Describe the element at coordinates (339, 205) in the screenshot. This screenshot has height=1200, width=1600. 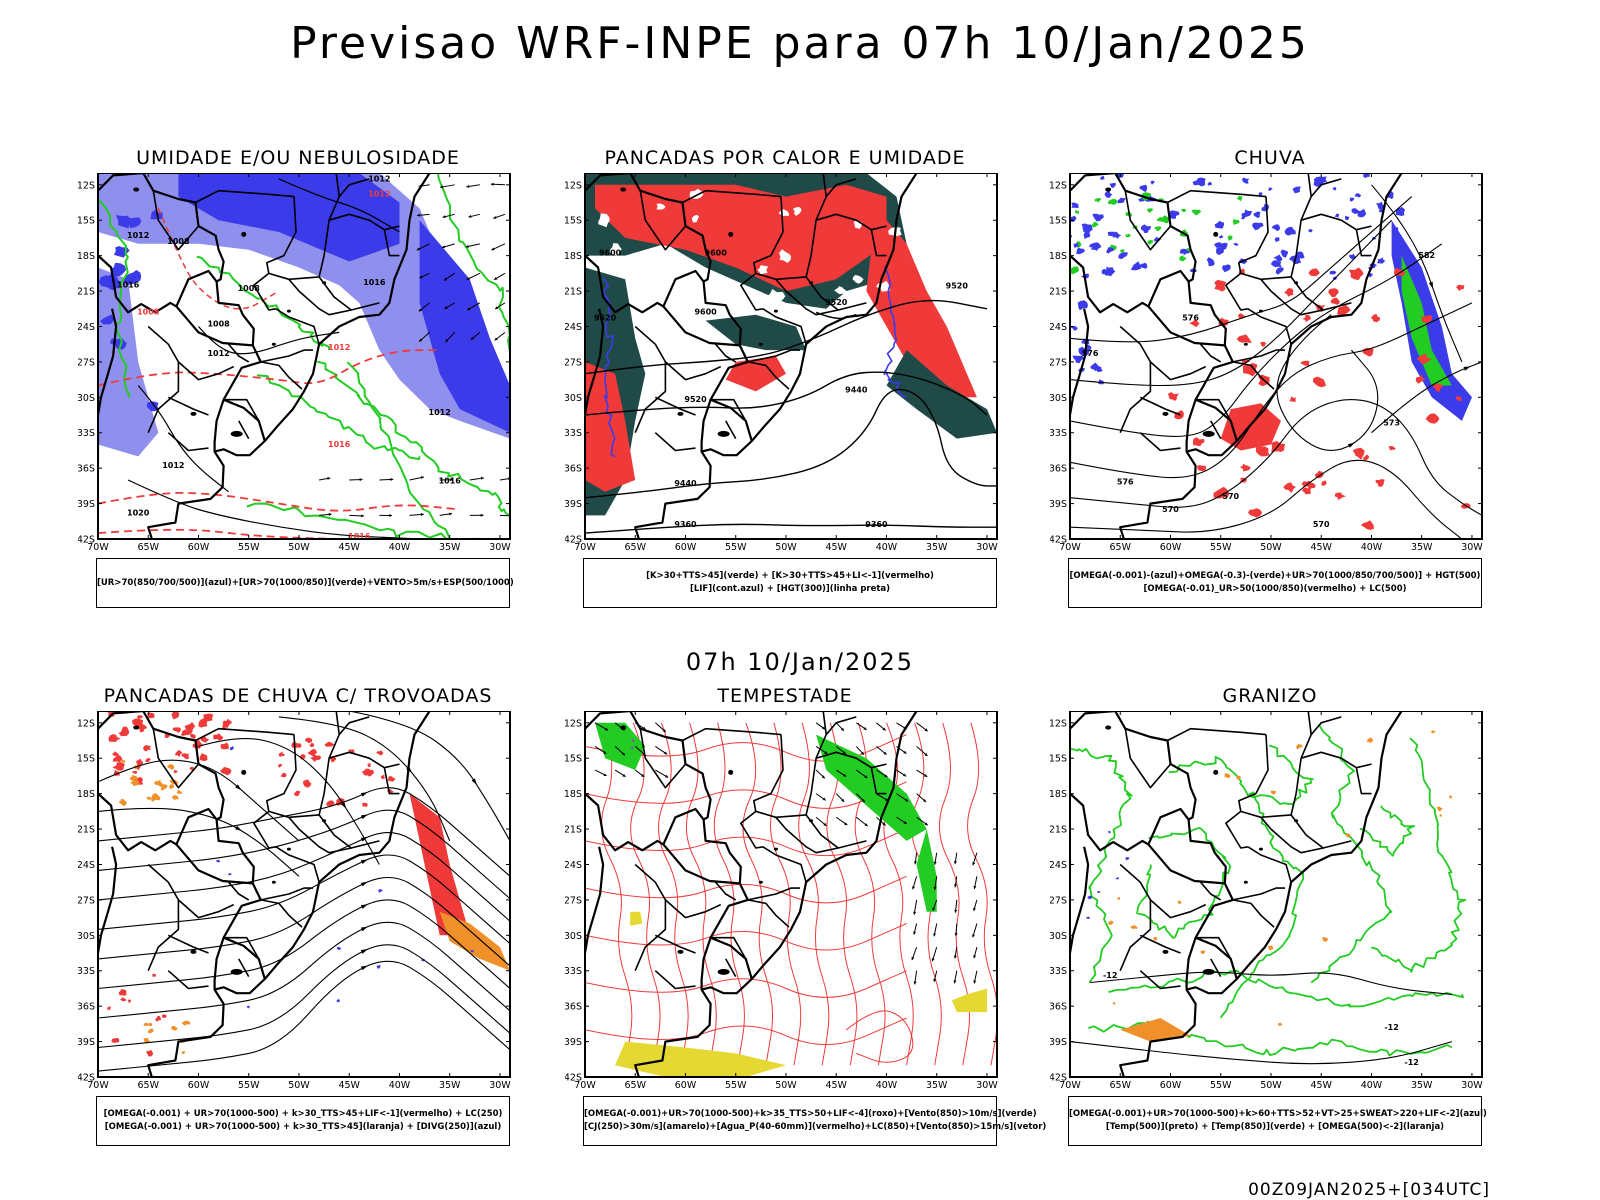
I see `pressure-contour` at that location.